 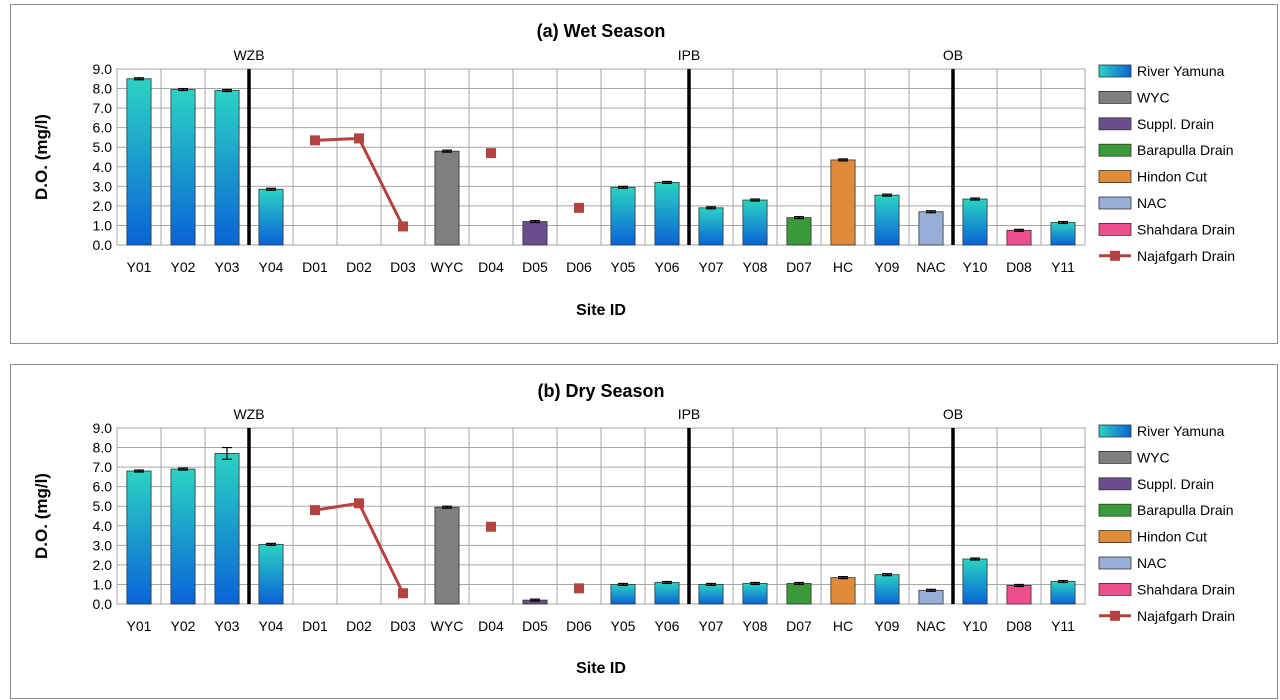 I want to click on bar-D08, so click(x=1019, y=595).